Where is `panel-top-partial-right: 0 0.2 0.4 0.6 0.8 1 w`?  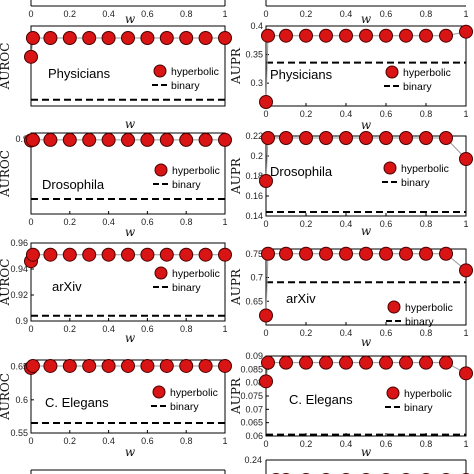
panel-top-partial-right: 0 0.2 0.4 0.6 0.8 1 w is located at coordinates (366, 13).